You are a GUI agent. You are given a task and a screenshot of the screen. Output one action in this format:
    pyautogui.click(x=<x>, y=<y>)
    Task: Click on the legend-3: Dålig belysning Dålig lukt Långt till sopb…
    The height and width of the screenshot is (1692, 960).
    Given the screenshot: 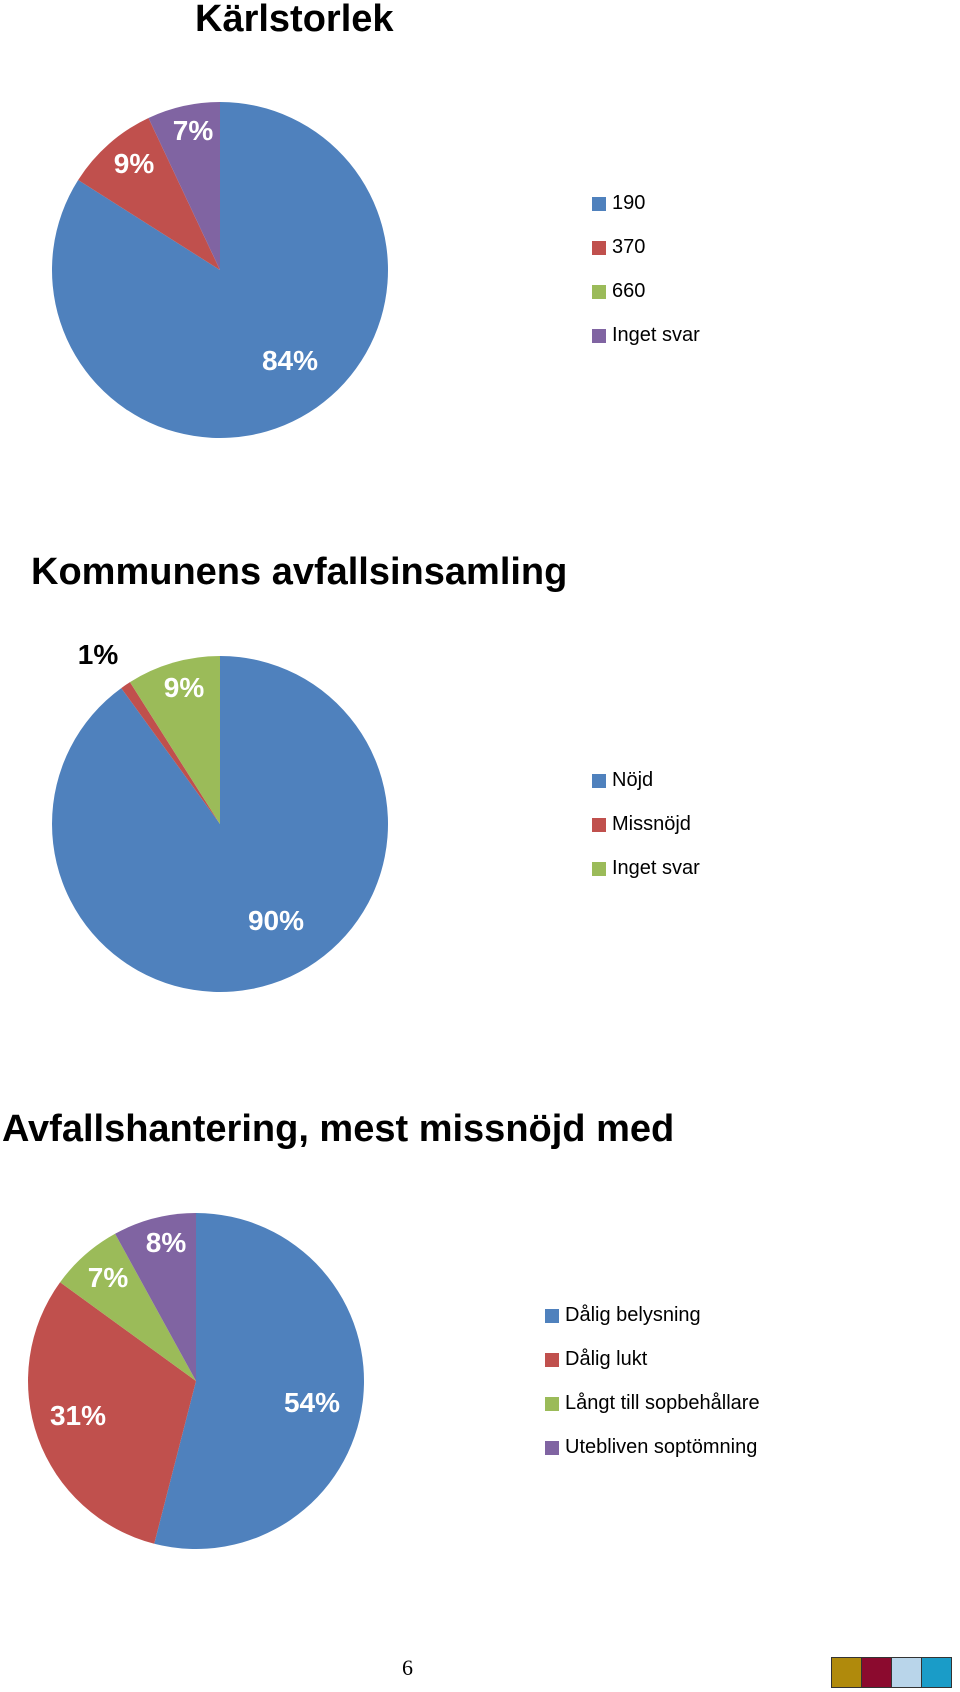 What is the action you would take?
    pyautogui.click(x=652, y=1393)
    